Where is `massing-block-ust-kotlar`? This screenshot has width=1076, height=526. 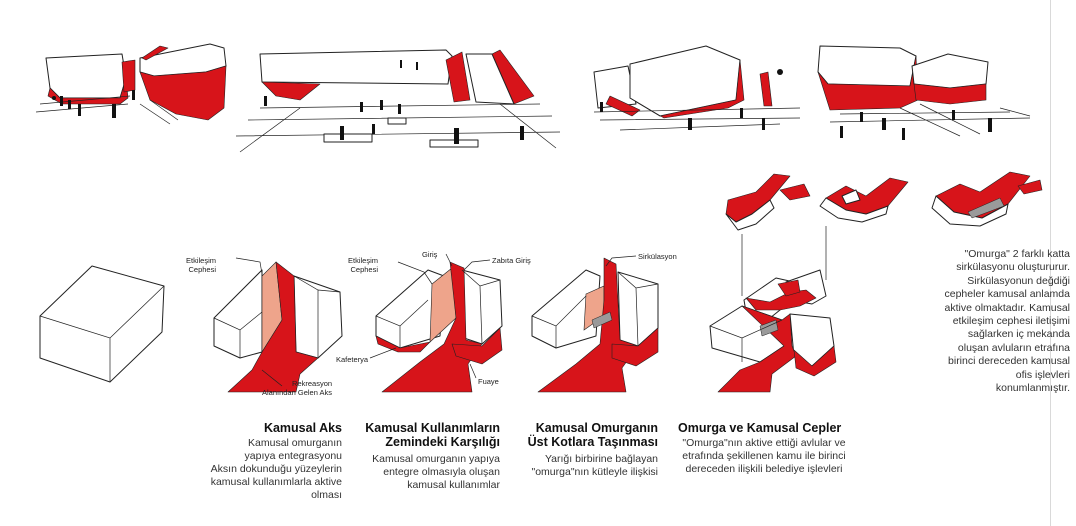
massing-block-ust-kotlar is located at coordinates (595, 325).